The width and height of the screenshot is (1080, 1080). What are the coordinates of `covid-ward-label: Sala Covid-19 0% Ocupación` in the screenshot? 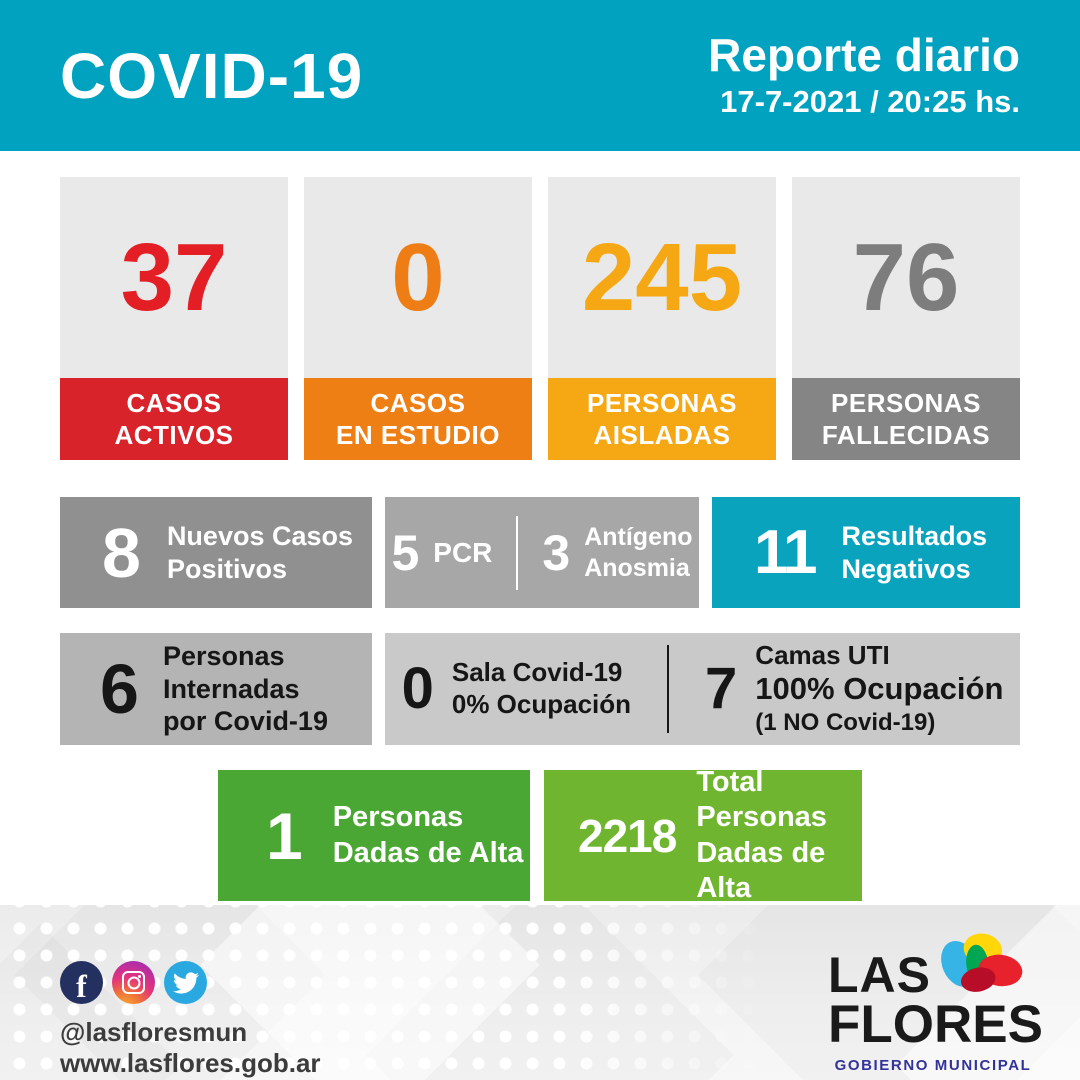 It's located at (541, 688).